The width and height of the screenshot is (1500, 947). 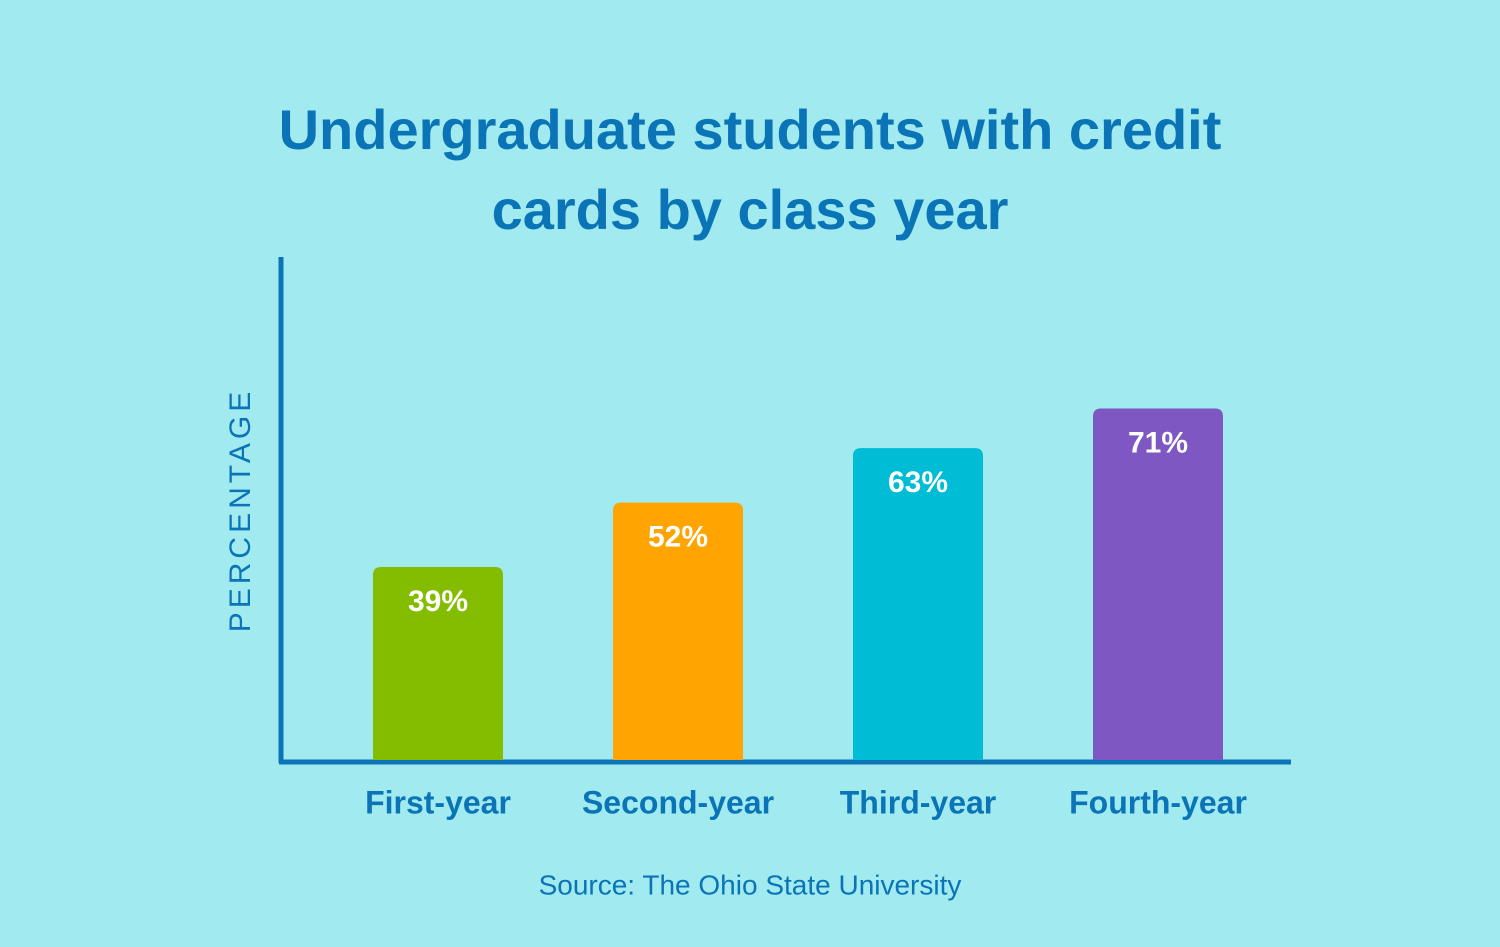 I want to click on value-label: 71%, so click(x=1158, y=442).